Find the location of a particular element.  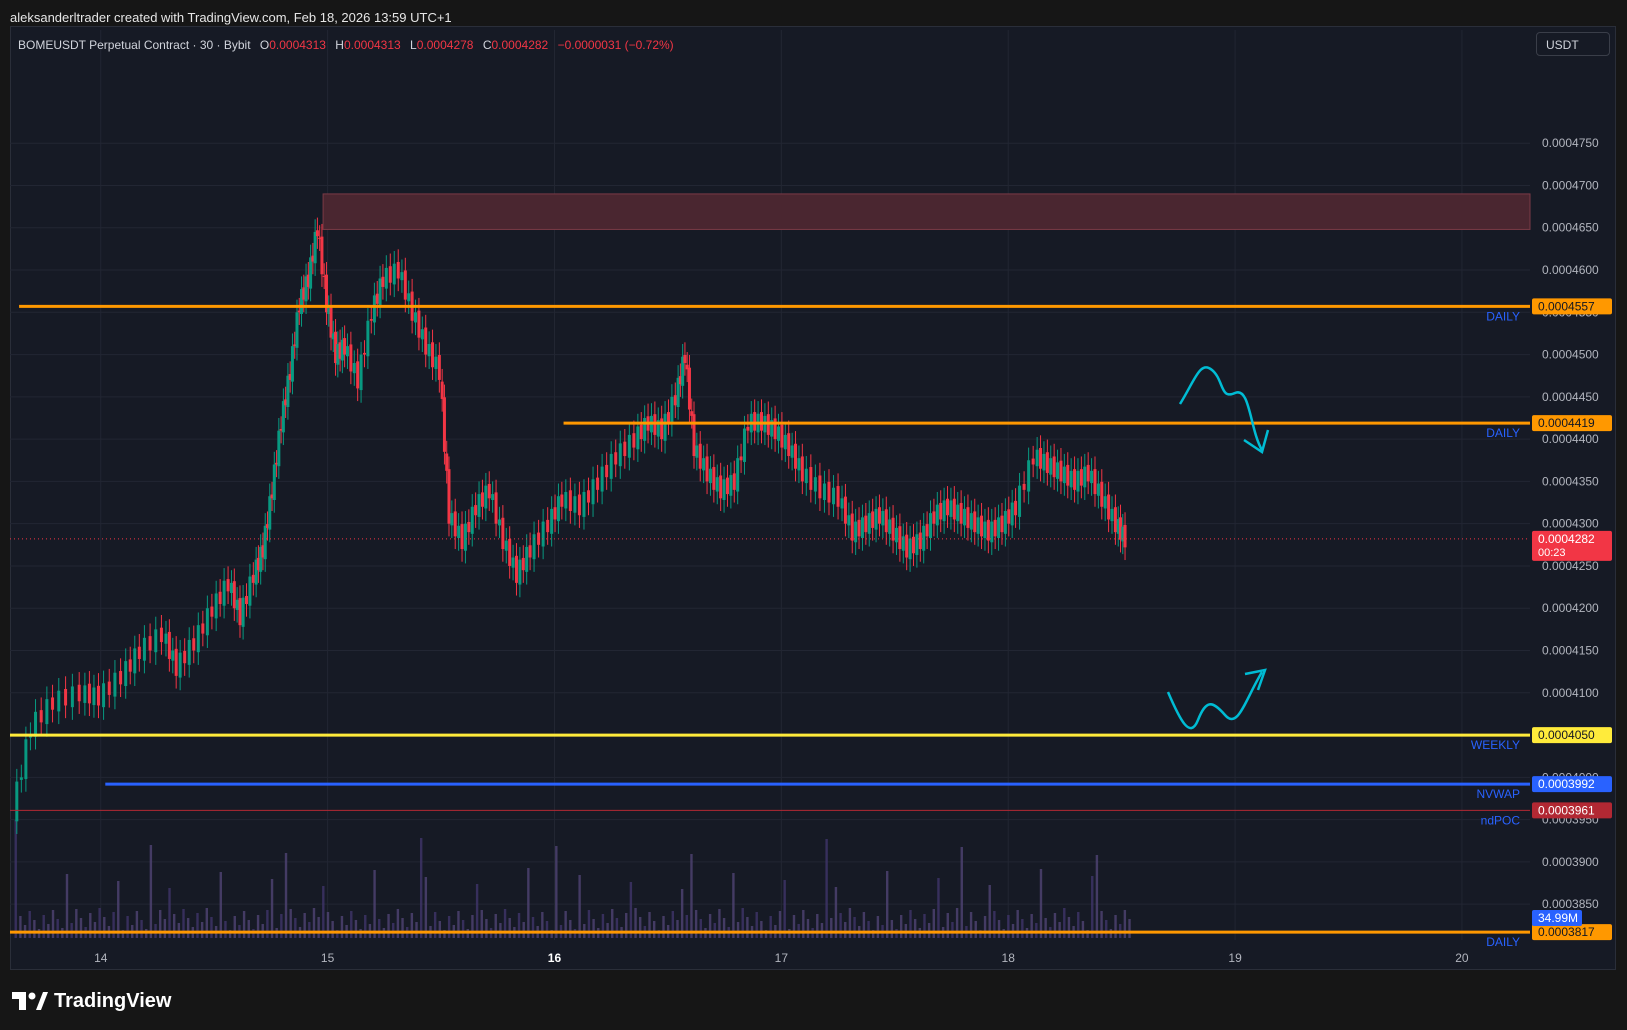

x-tick-label: 20 is located at coordinates (1462, 958).